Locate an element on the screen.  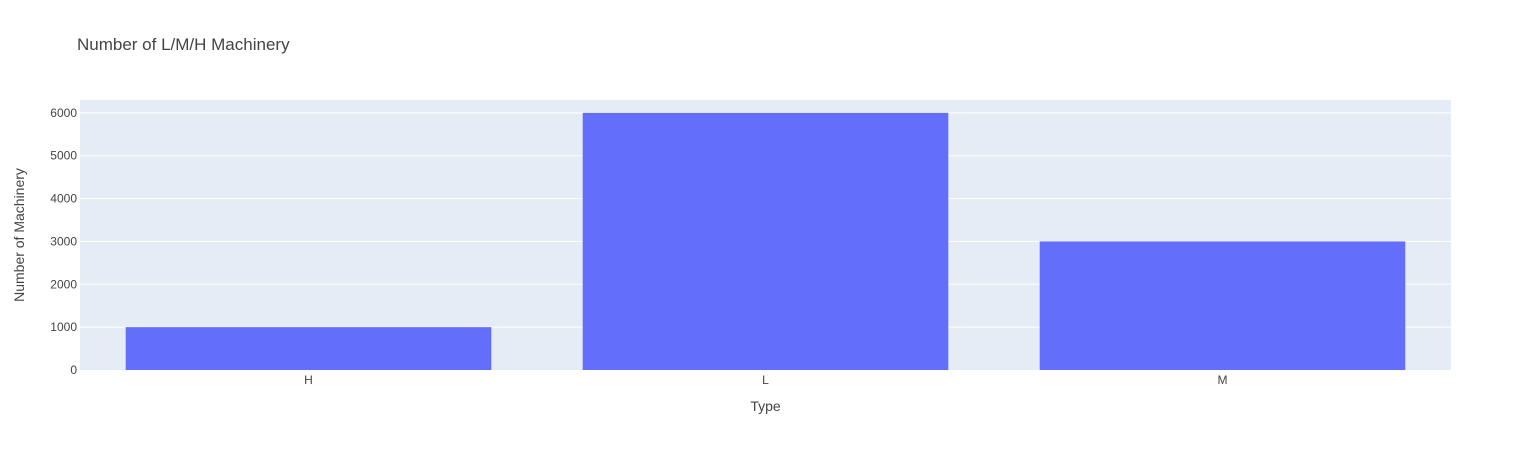
y-axis-title: Number of Machinery is located at coordinates (19, 235).